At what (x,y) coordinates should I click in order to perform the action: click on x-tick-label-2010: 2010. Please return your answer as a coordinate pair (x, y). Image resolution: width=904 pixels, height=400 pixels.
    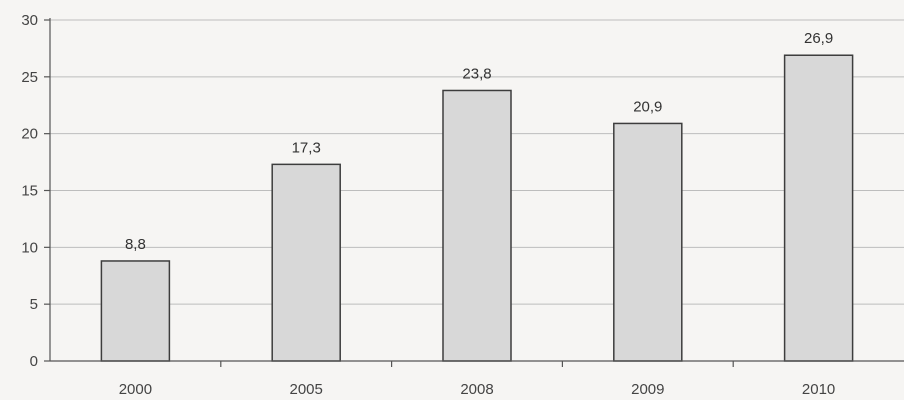
    Looking at the image, I should click on (818, 389).